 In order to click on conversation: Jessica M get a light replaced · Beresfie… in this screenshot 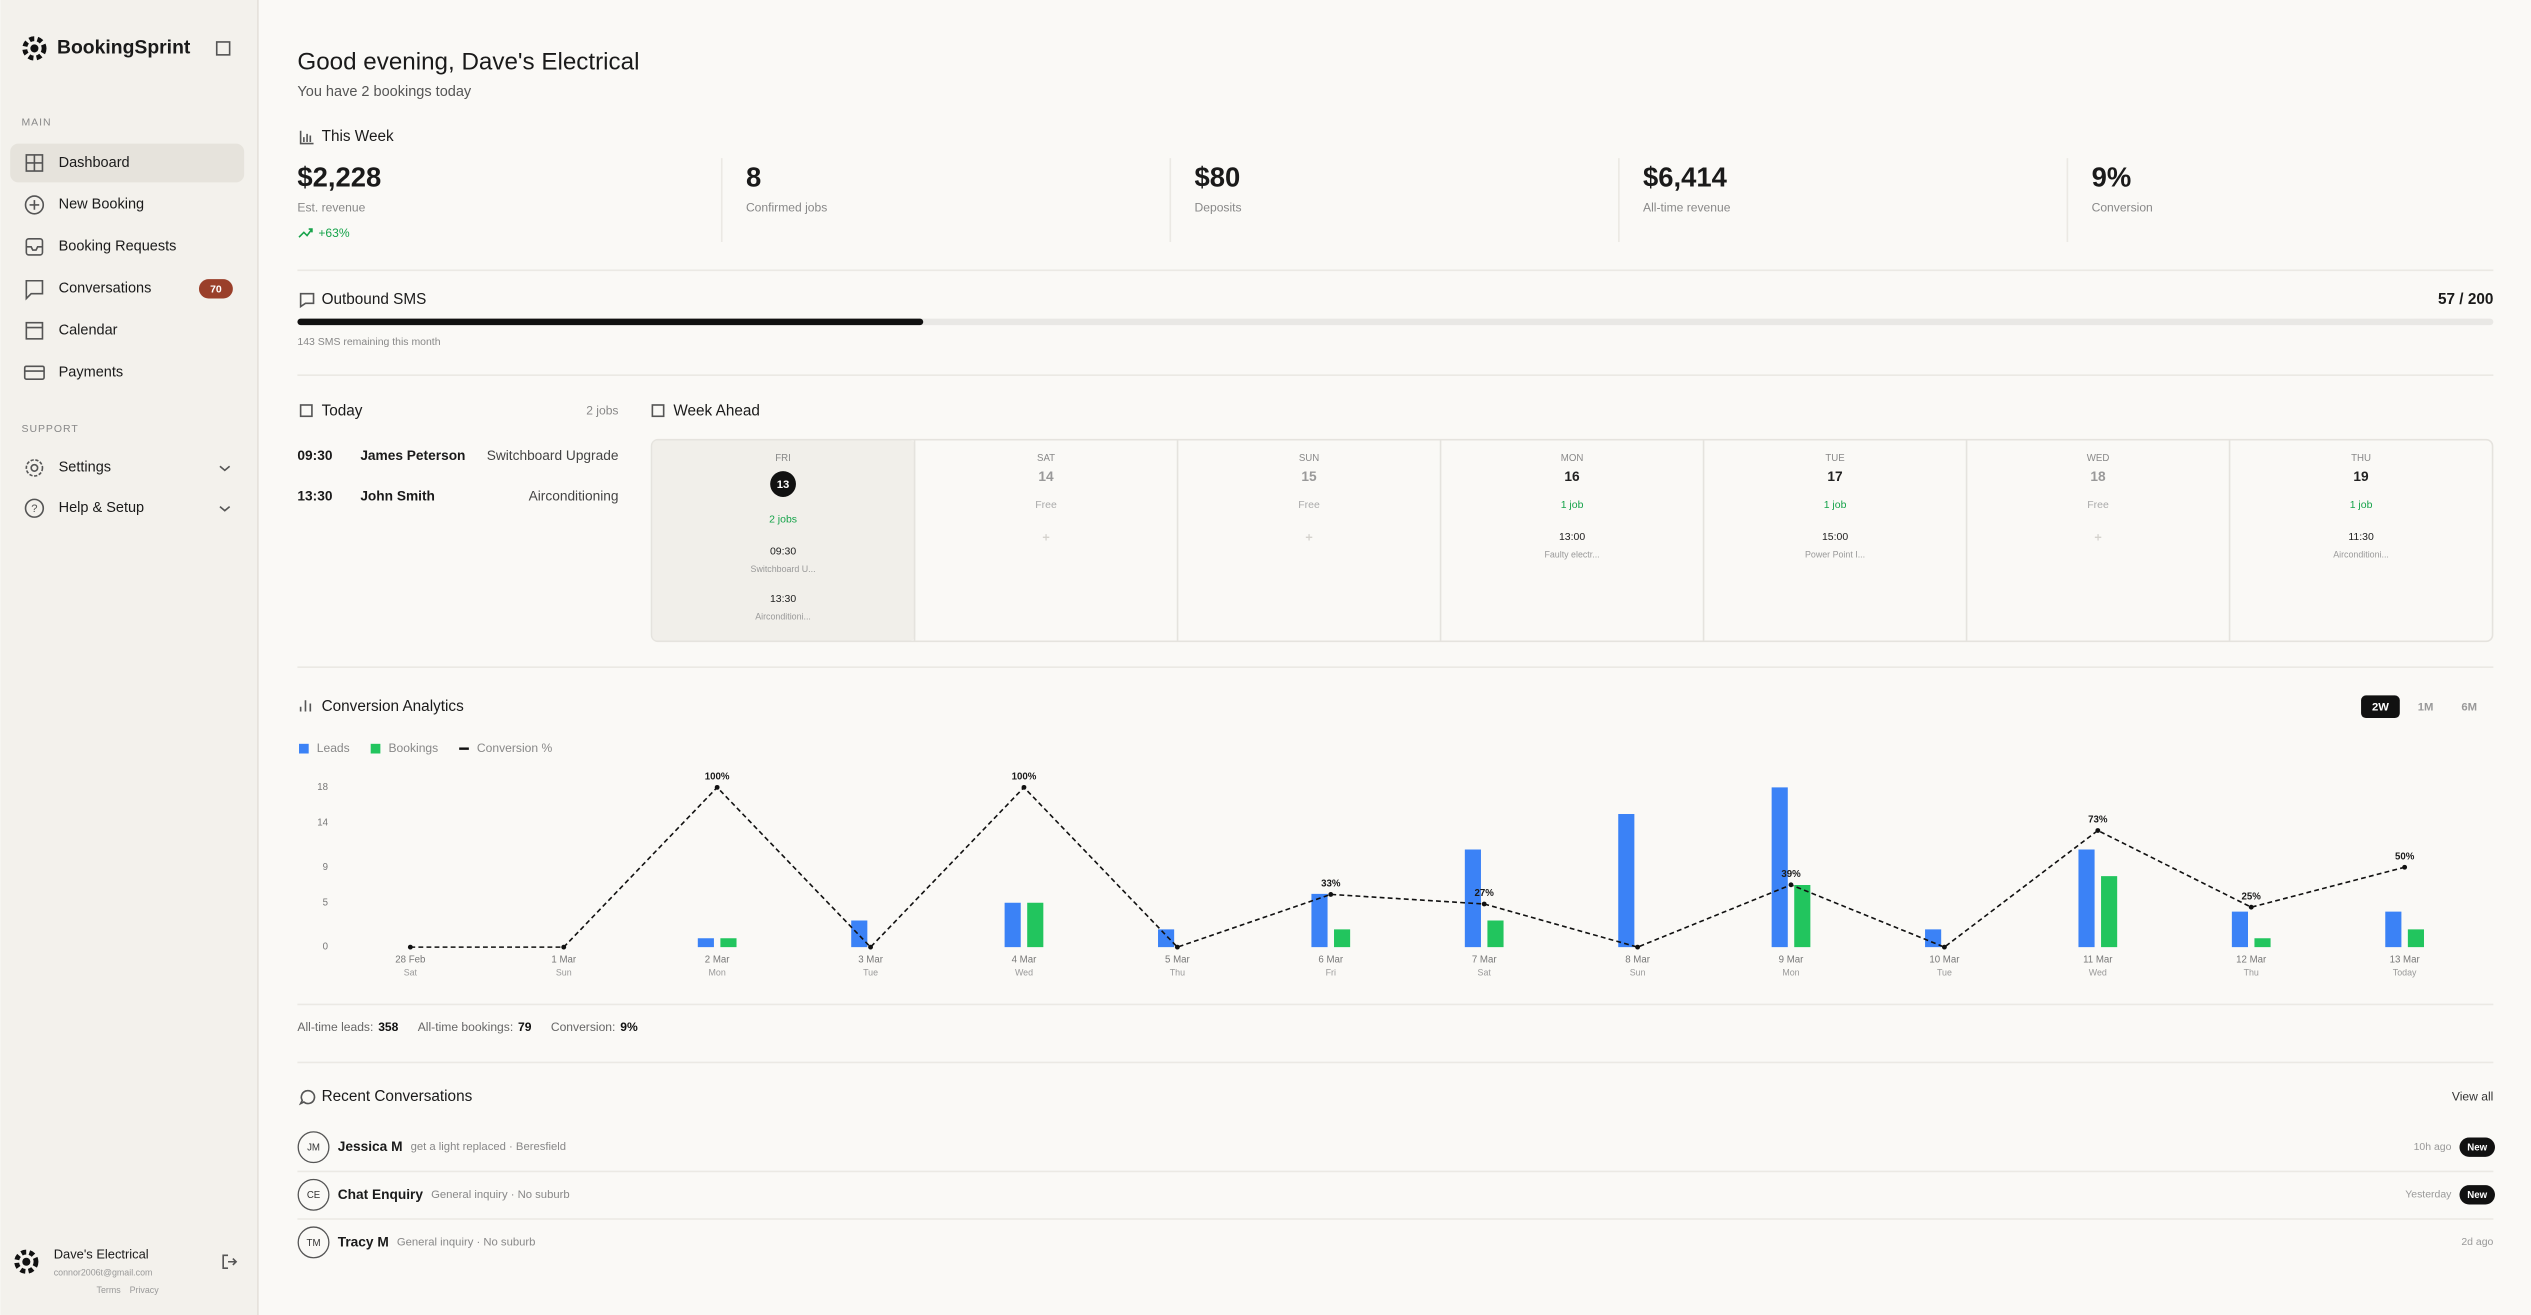, I will do `click(452, 1146)`.